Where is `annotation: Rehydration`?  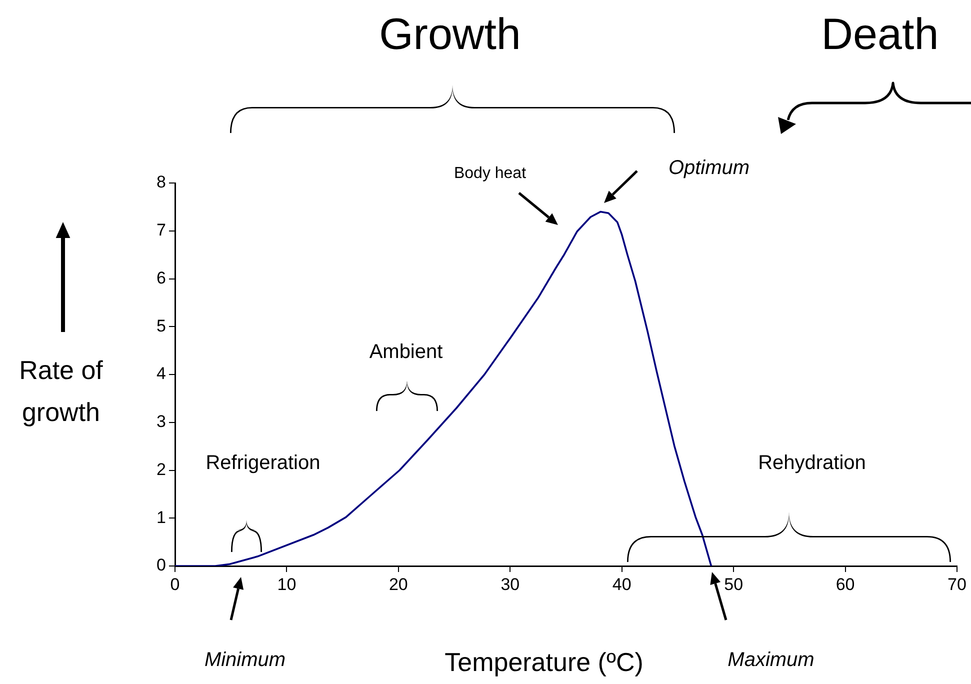 annotation: Rehydration is located at coordinates (812, 463).